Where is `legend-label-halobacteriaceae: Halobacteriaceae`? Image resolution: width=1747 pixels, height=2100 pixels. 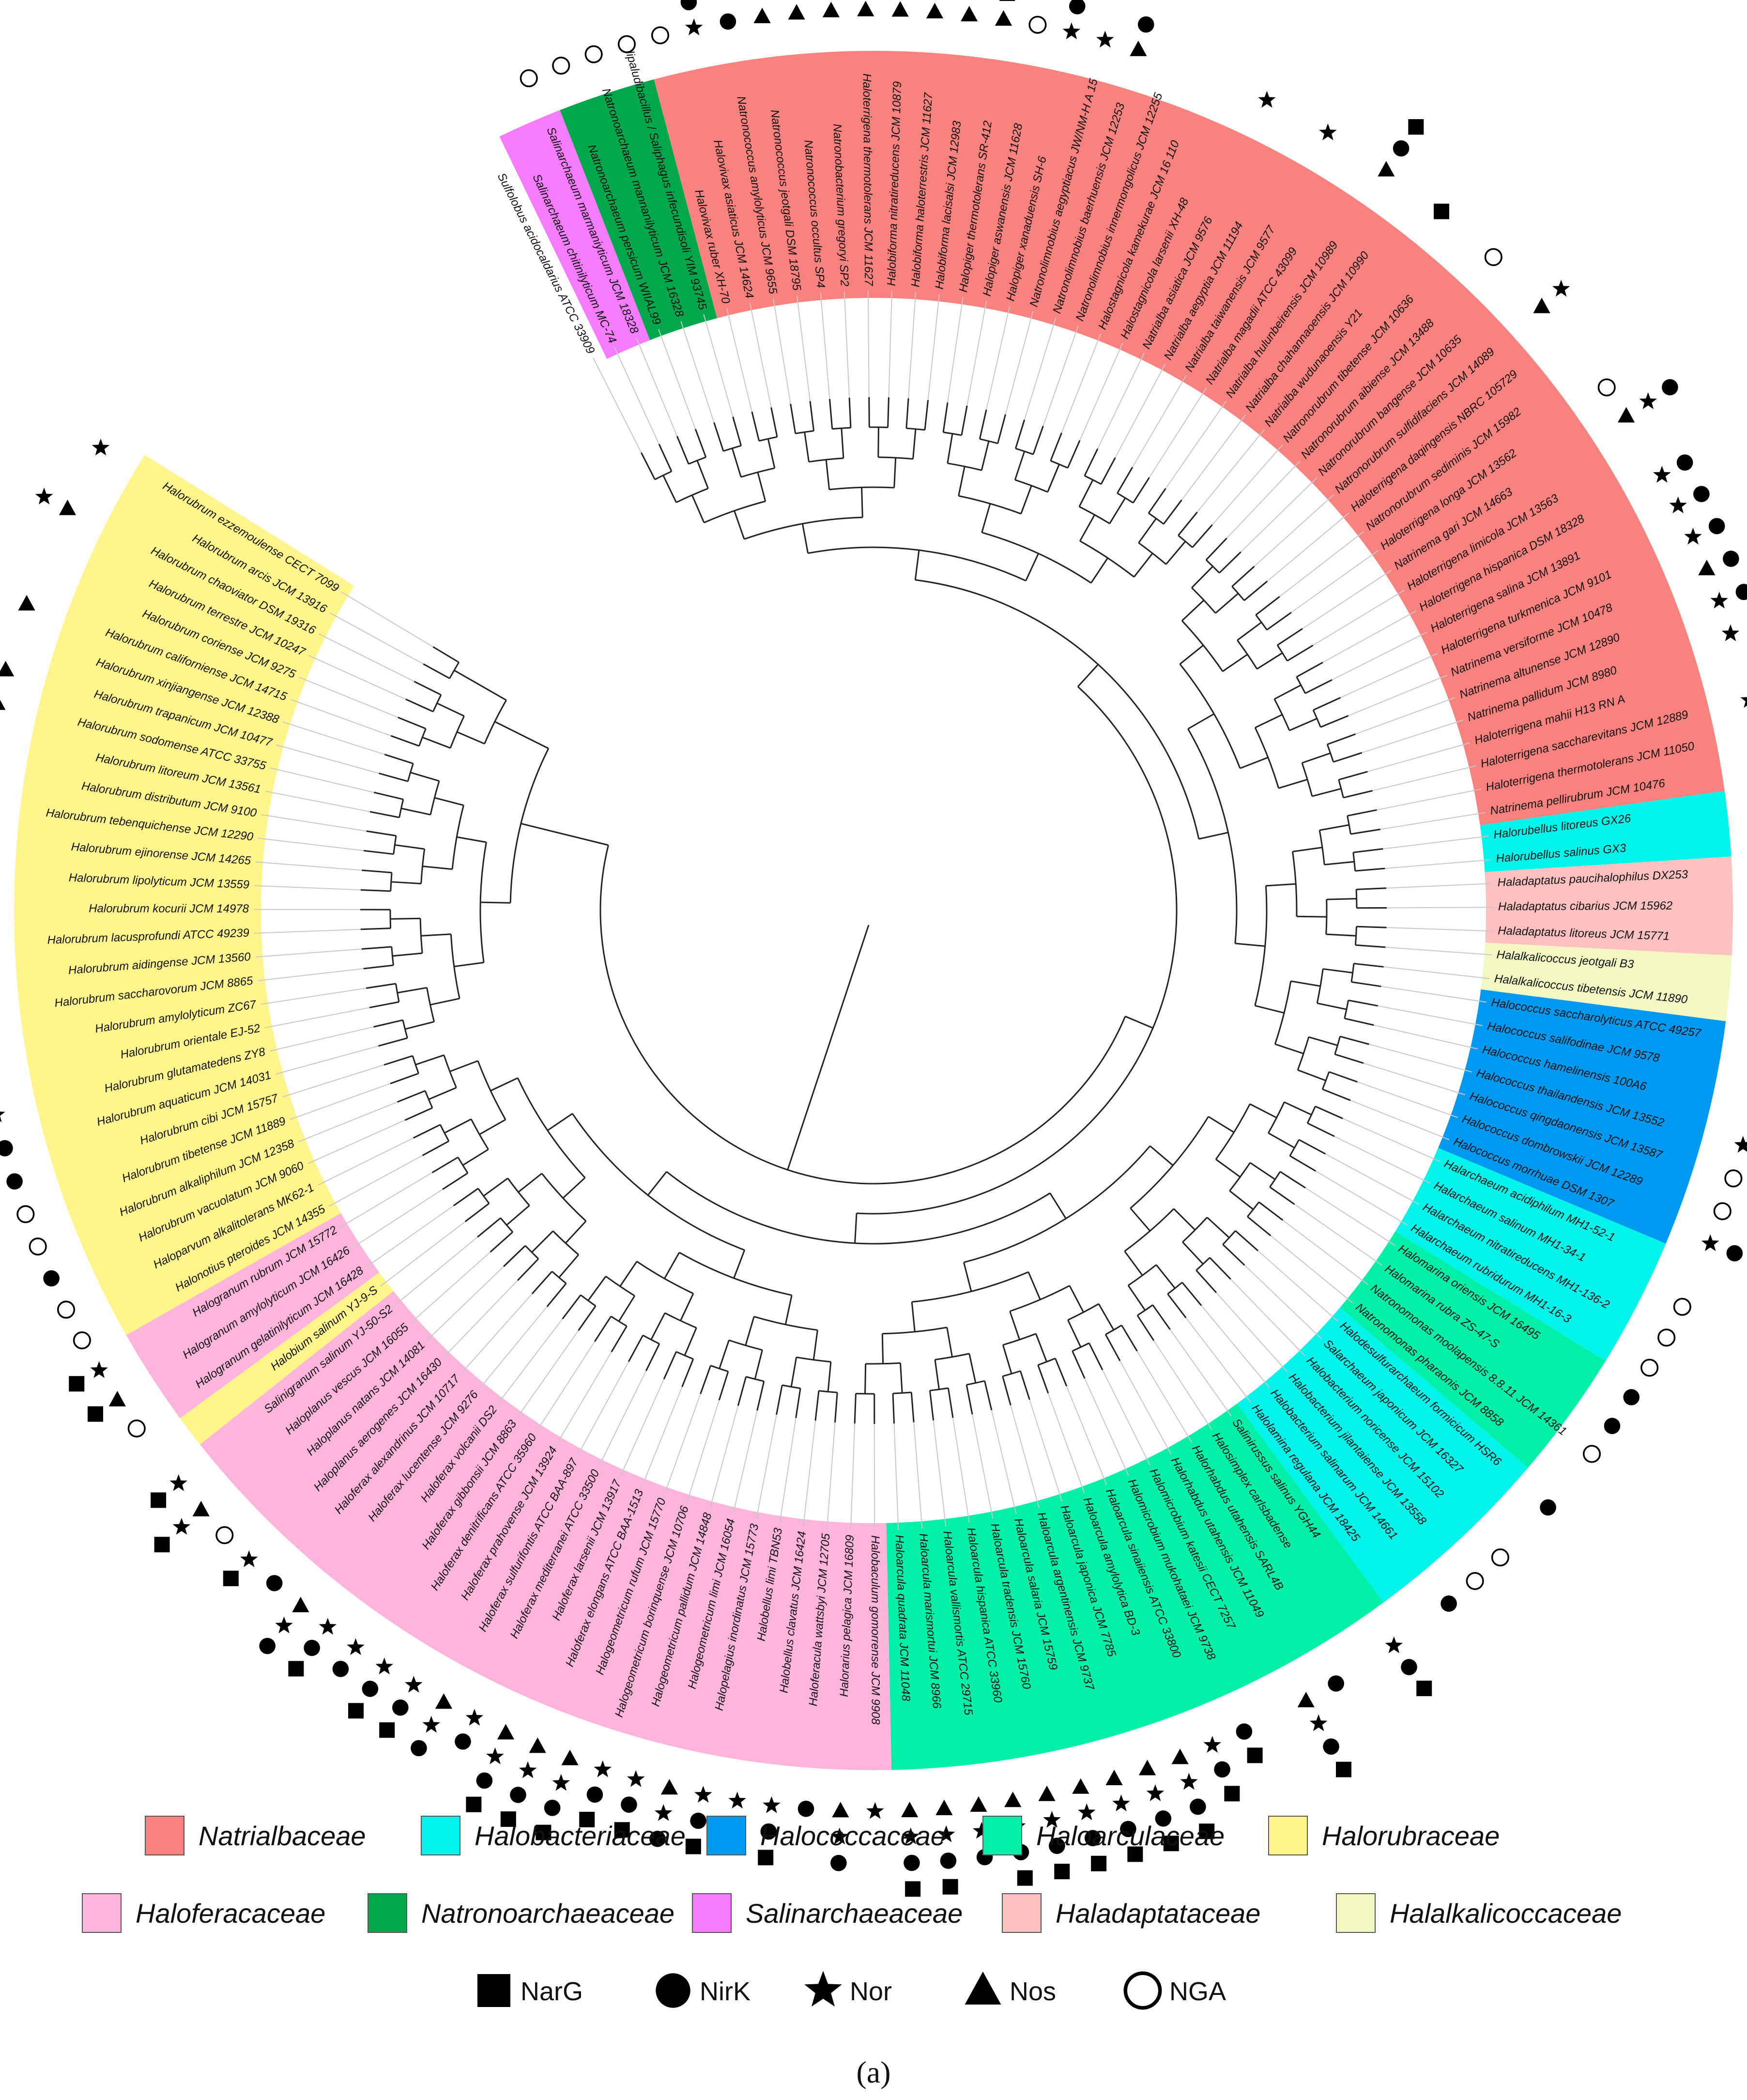
legend-label-halobacteriaceae: Halobacteriaceae is located at coordinates (580, 1836).